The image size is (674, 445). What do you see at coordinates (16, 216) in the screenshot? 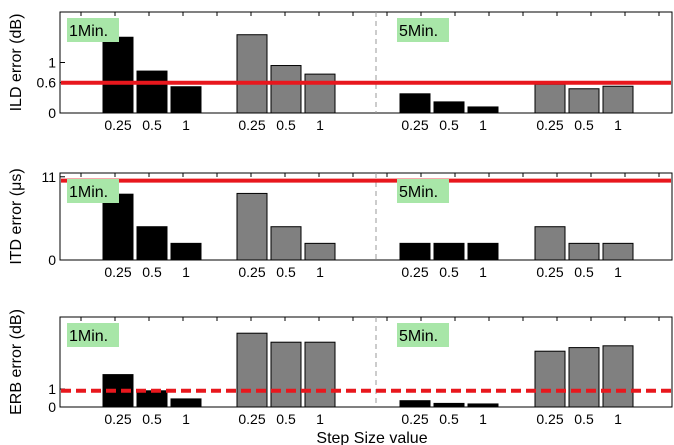
I see `y-axis-title: ITD error (μs)` at bounding box center [16, 216].